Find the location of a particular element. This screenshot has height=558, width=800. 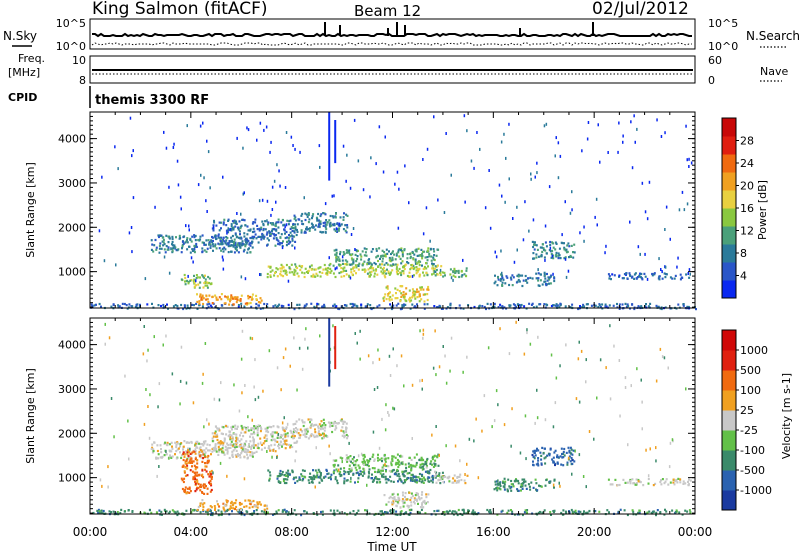

x-tick-labels: 00:00 04:00 08:00 12:00 16:00 20:00 00:00 is located at coordinates (393, 532).